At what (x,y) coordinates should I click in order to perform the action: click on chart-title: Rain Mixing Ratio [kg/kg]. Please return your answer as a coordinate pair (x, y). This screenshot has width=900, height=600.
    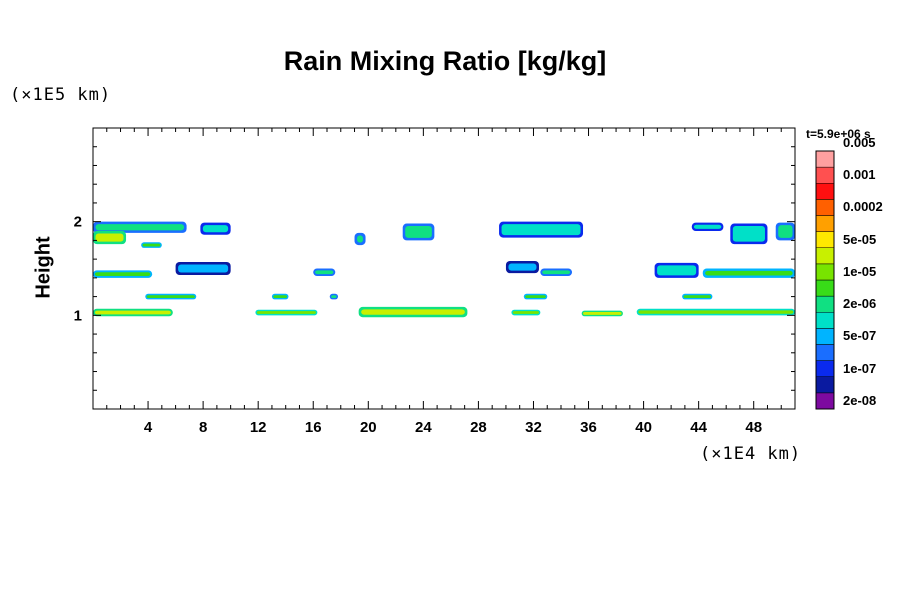
    Looking at the image, I should click on (445, 61).